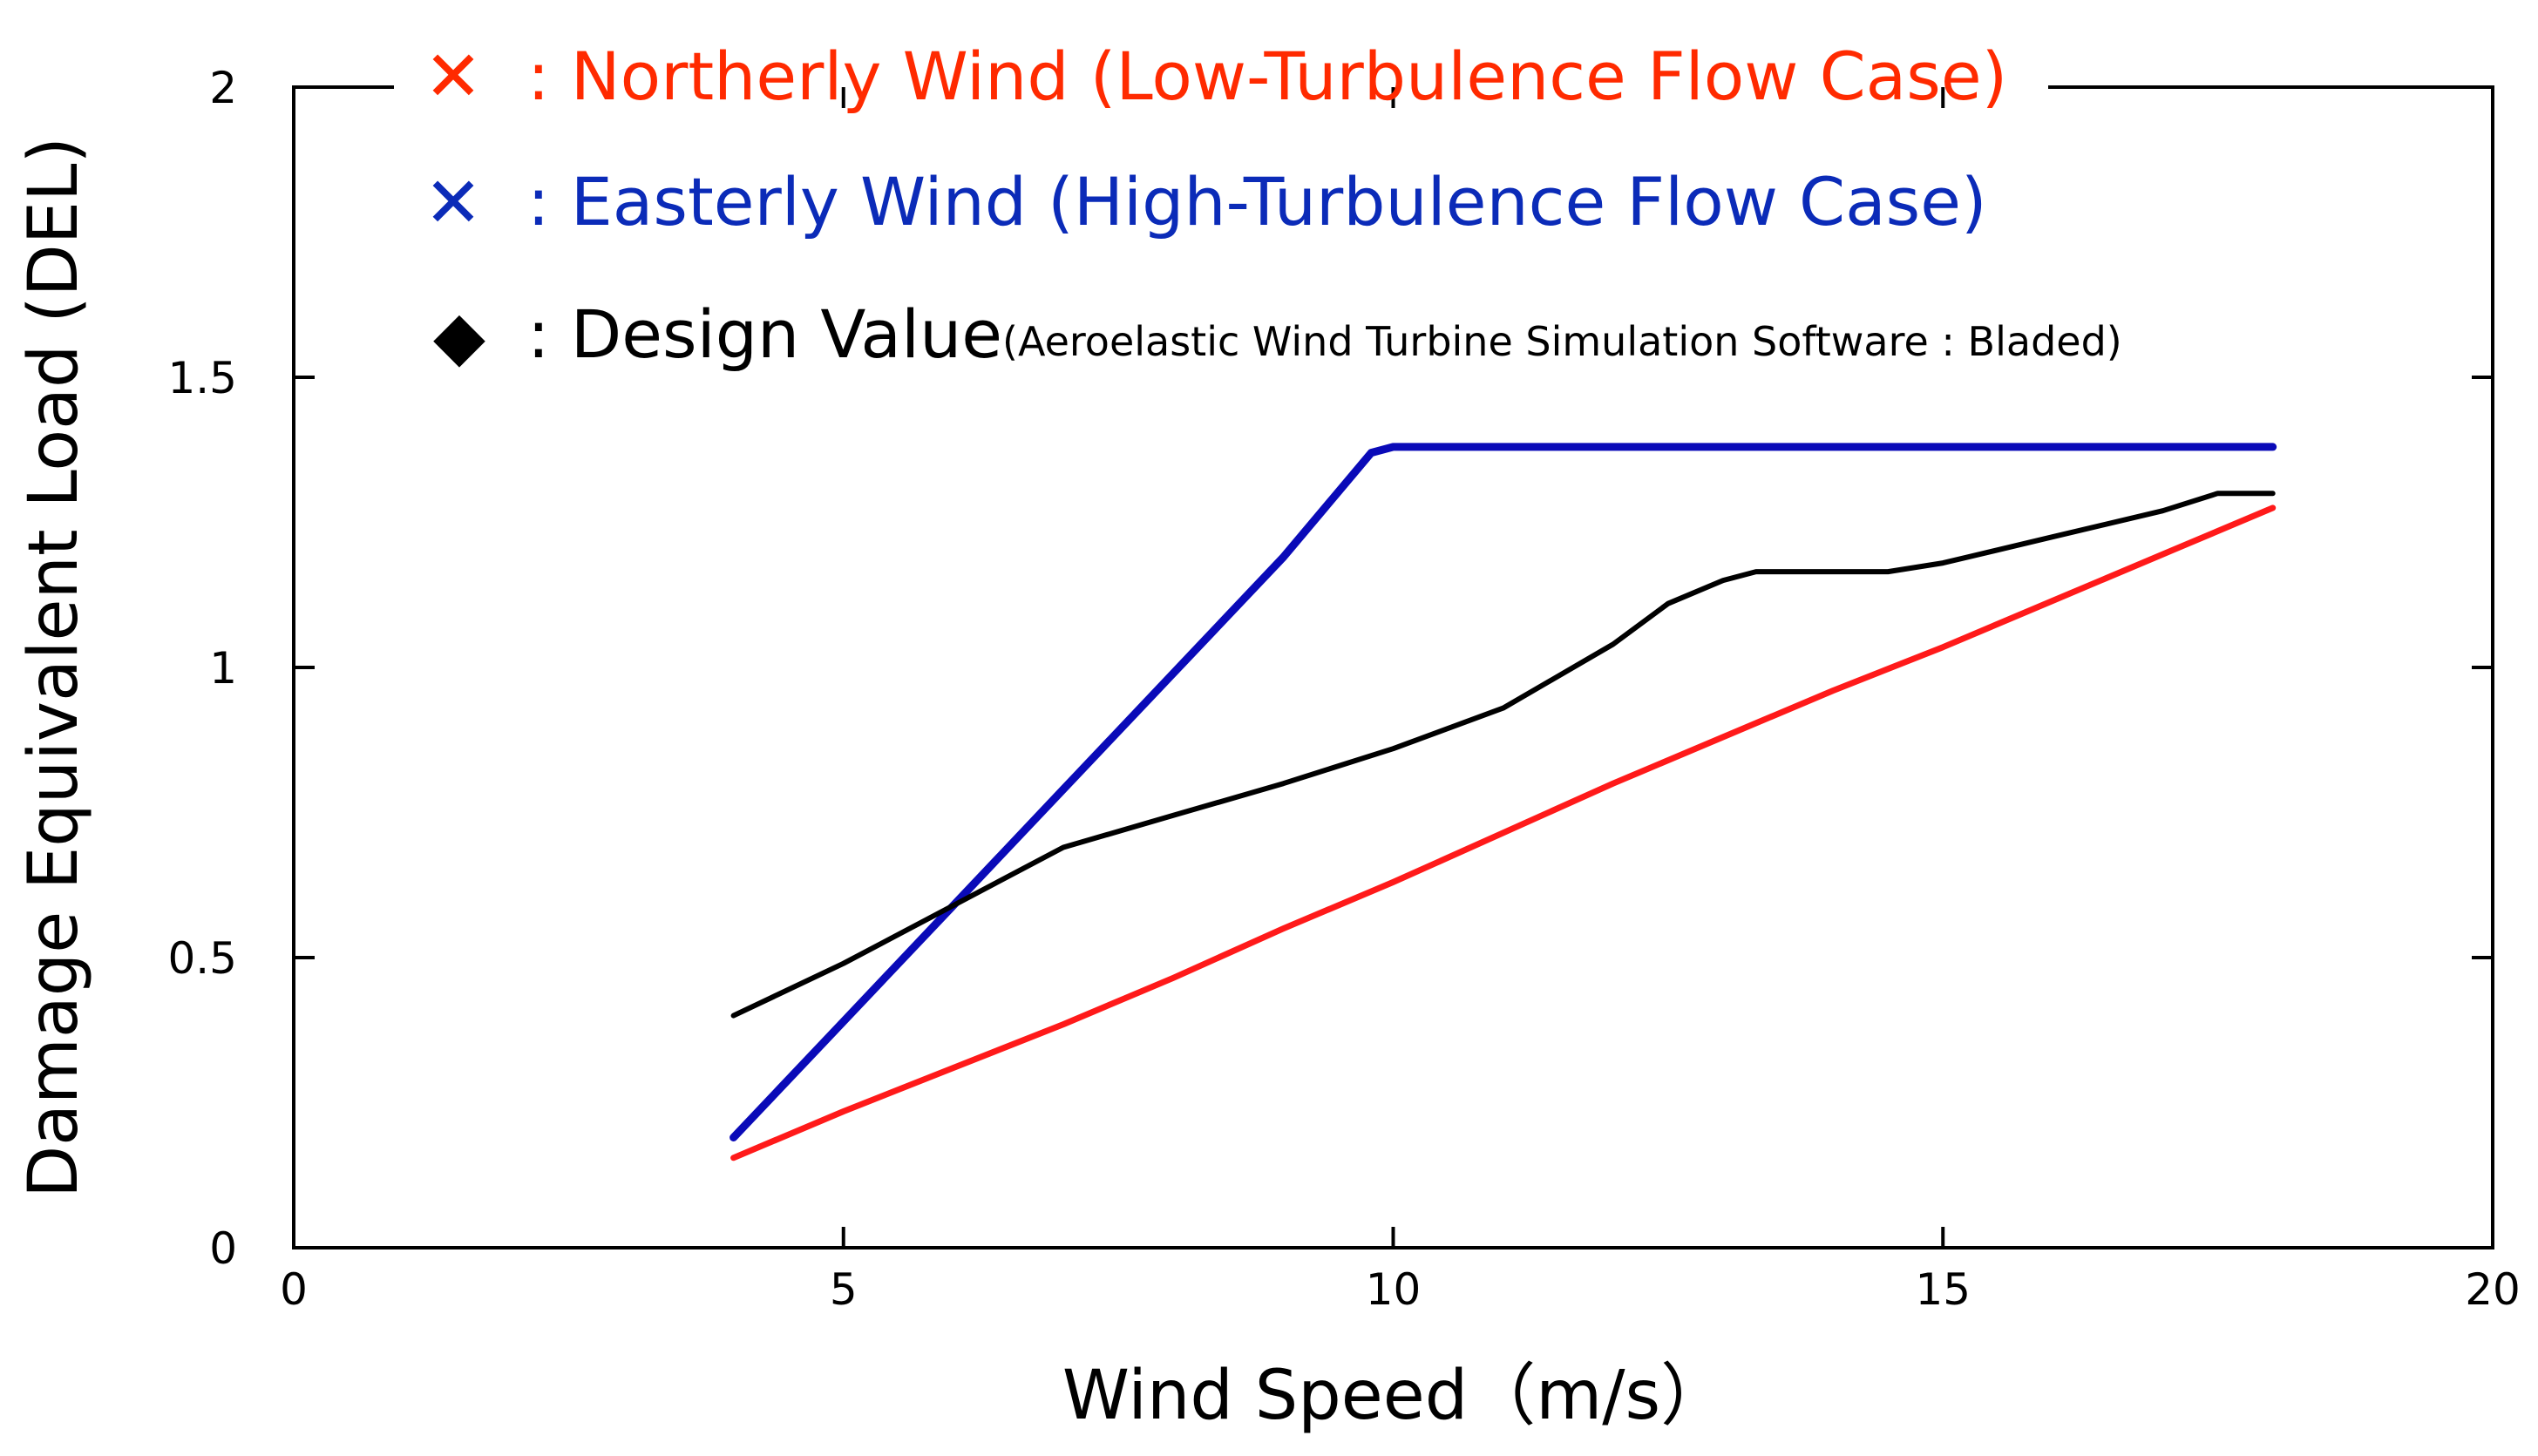 This screenshot has width=2538, height=1456. Describe the element at coordinates (1394, 1289) in the screenshot. I see `x-tick-label: 10` at that location.